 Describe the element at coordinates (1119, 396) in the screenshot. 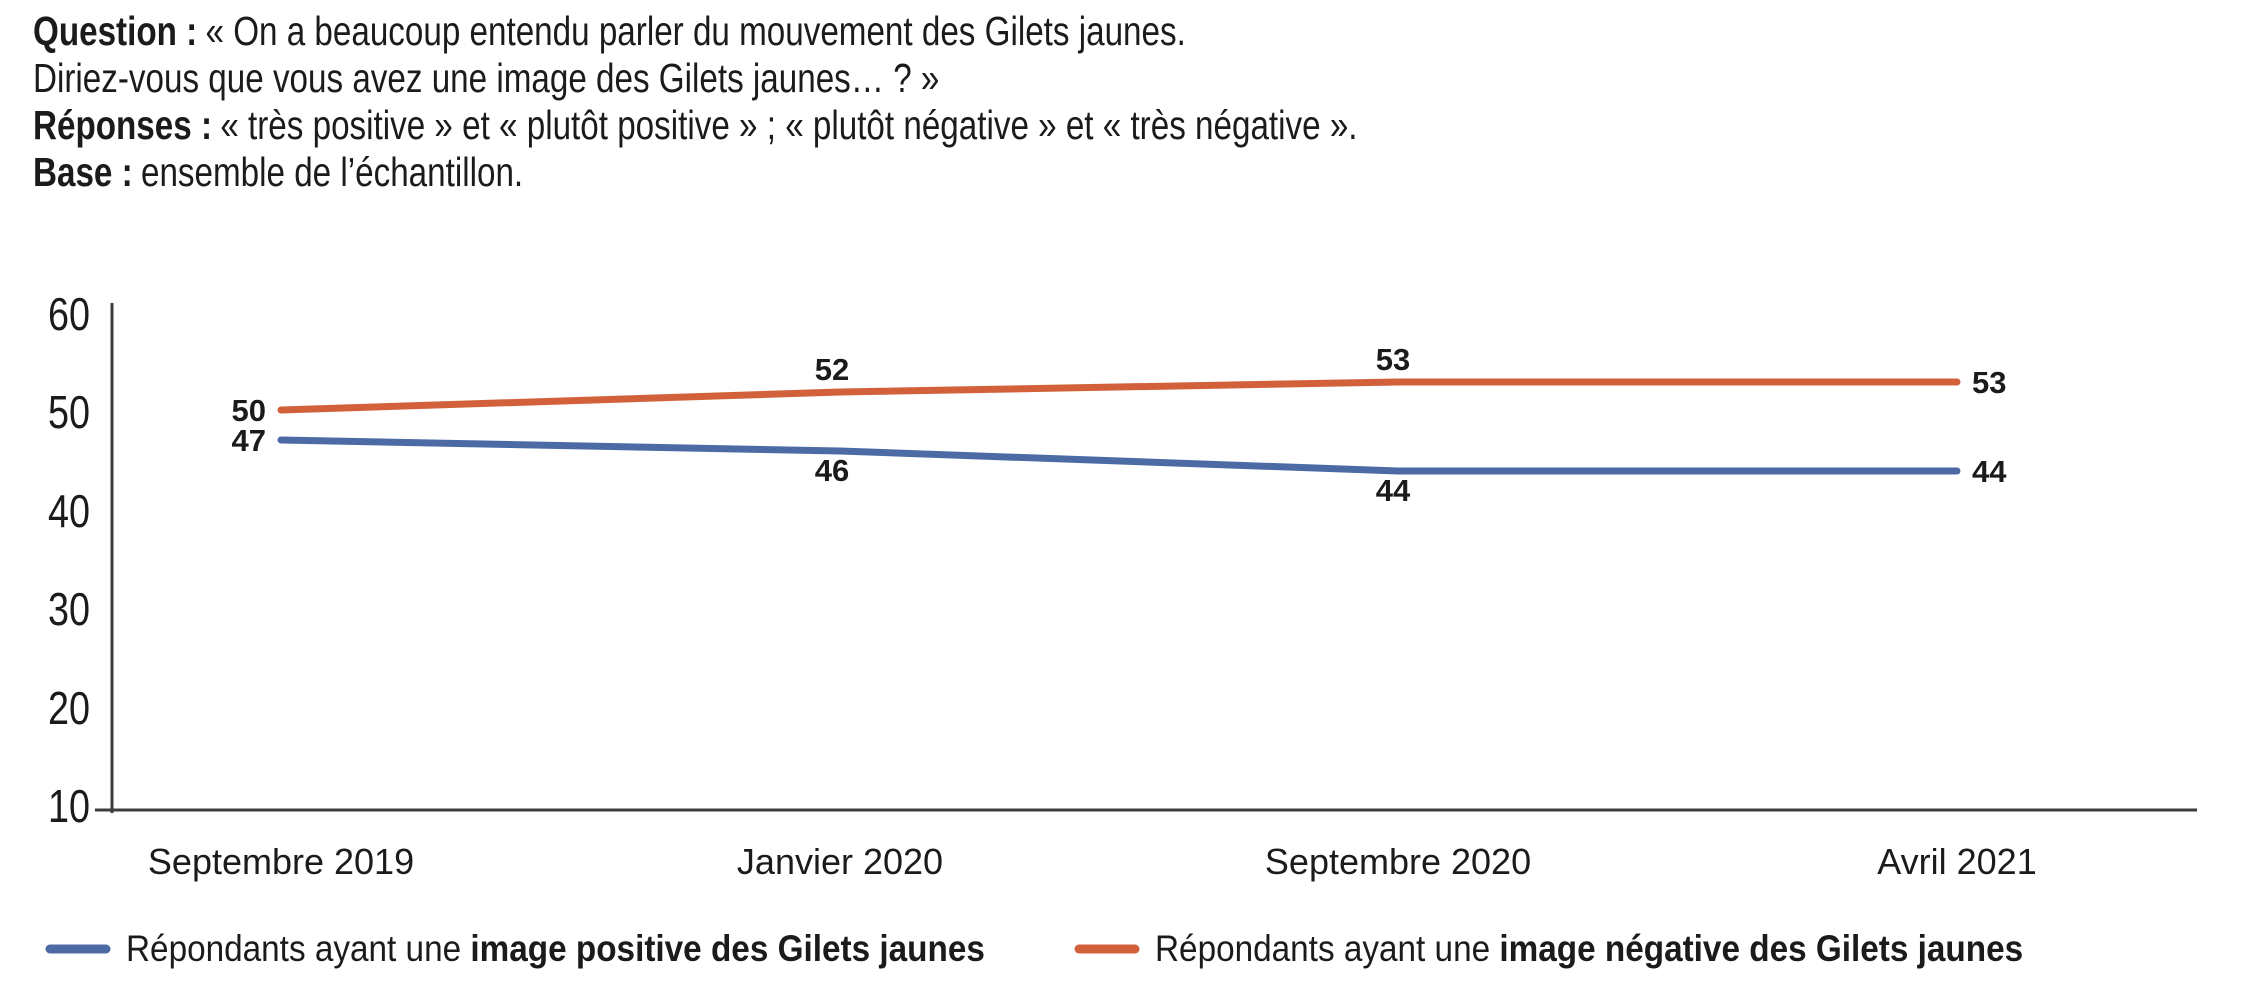

I see `negative-series-line` at that location.